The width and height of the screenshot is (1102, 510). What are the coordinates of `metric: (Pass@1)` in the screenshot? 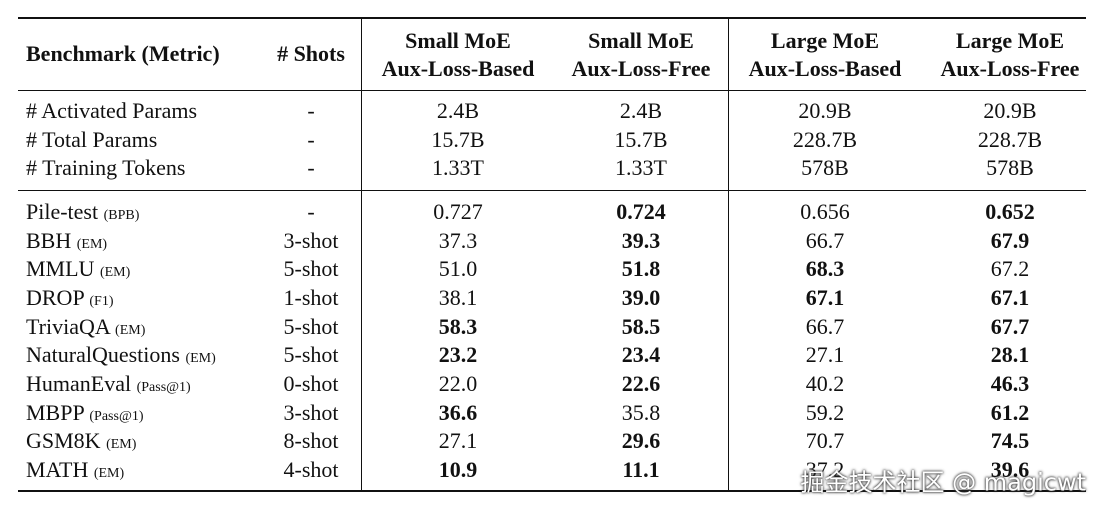 It's located at (116, 416).